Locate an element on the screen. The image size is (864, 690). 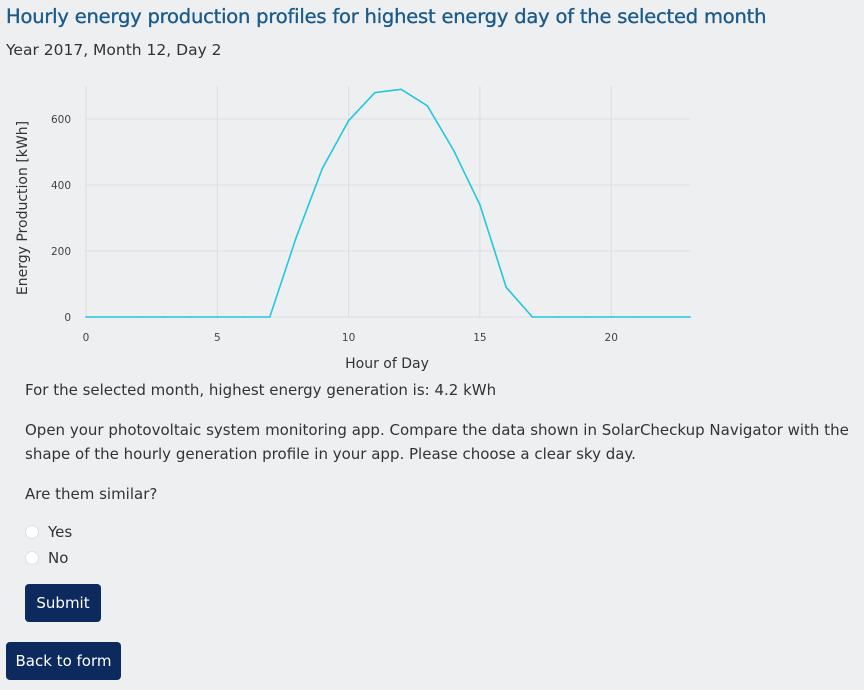
x-tick-label: 5 is located at coordinates (217, 338).